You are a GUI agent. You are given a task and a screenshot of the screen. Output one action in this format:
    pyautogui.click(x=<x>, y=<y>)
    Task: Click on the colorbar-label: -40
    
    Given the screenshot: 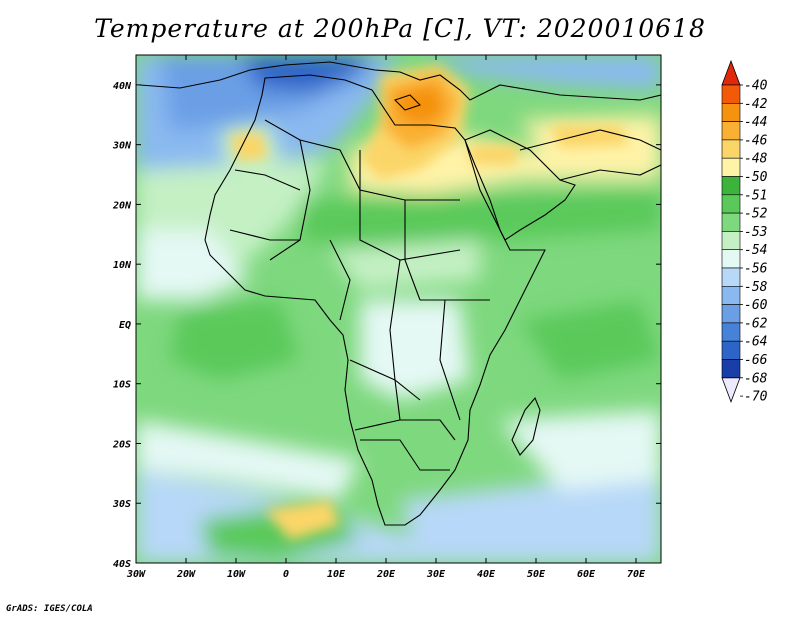 What is the action you would take?
    pyautogui.click(x=756, y=86)
    